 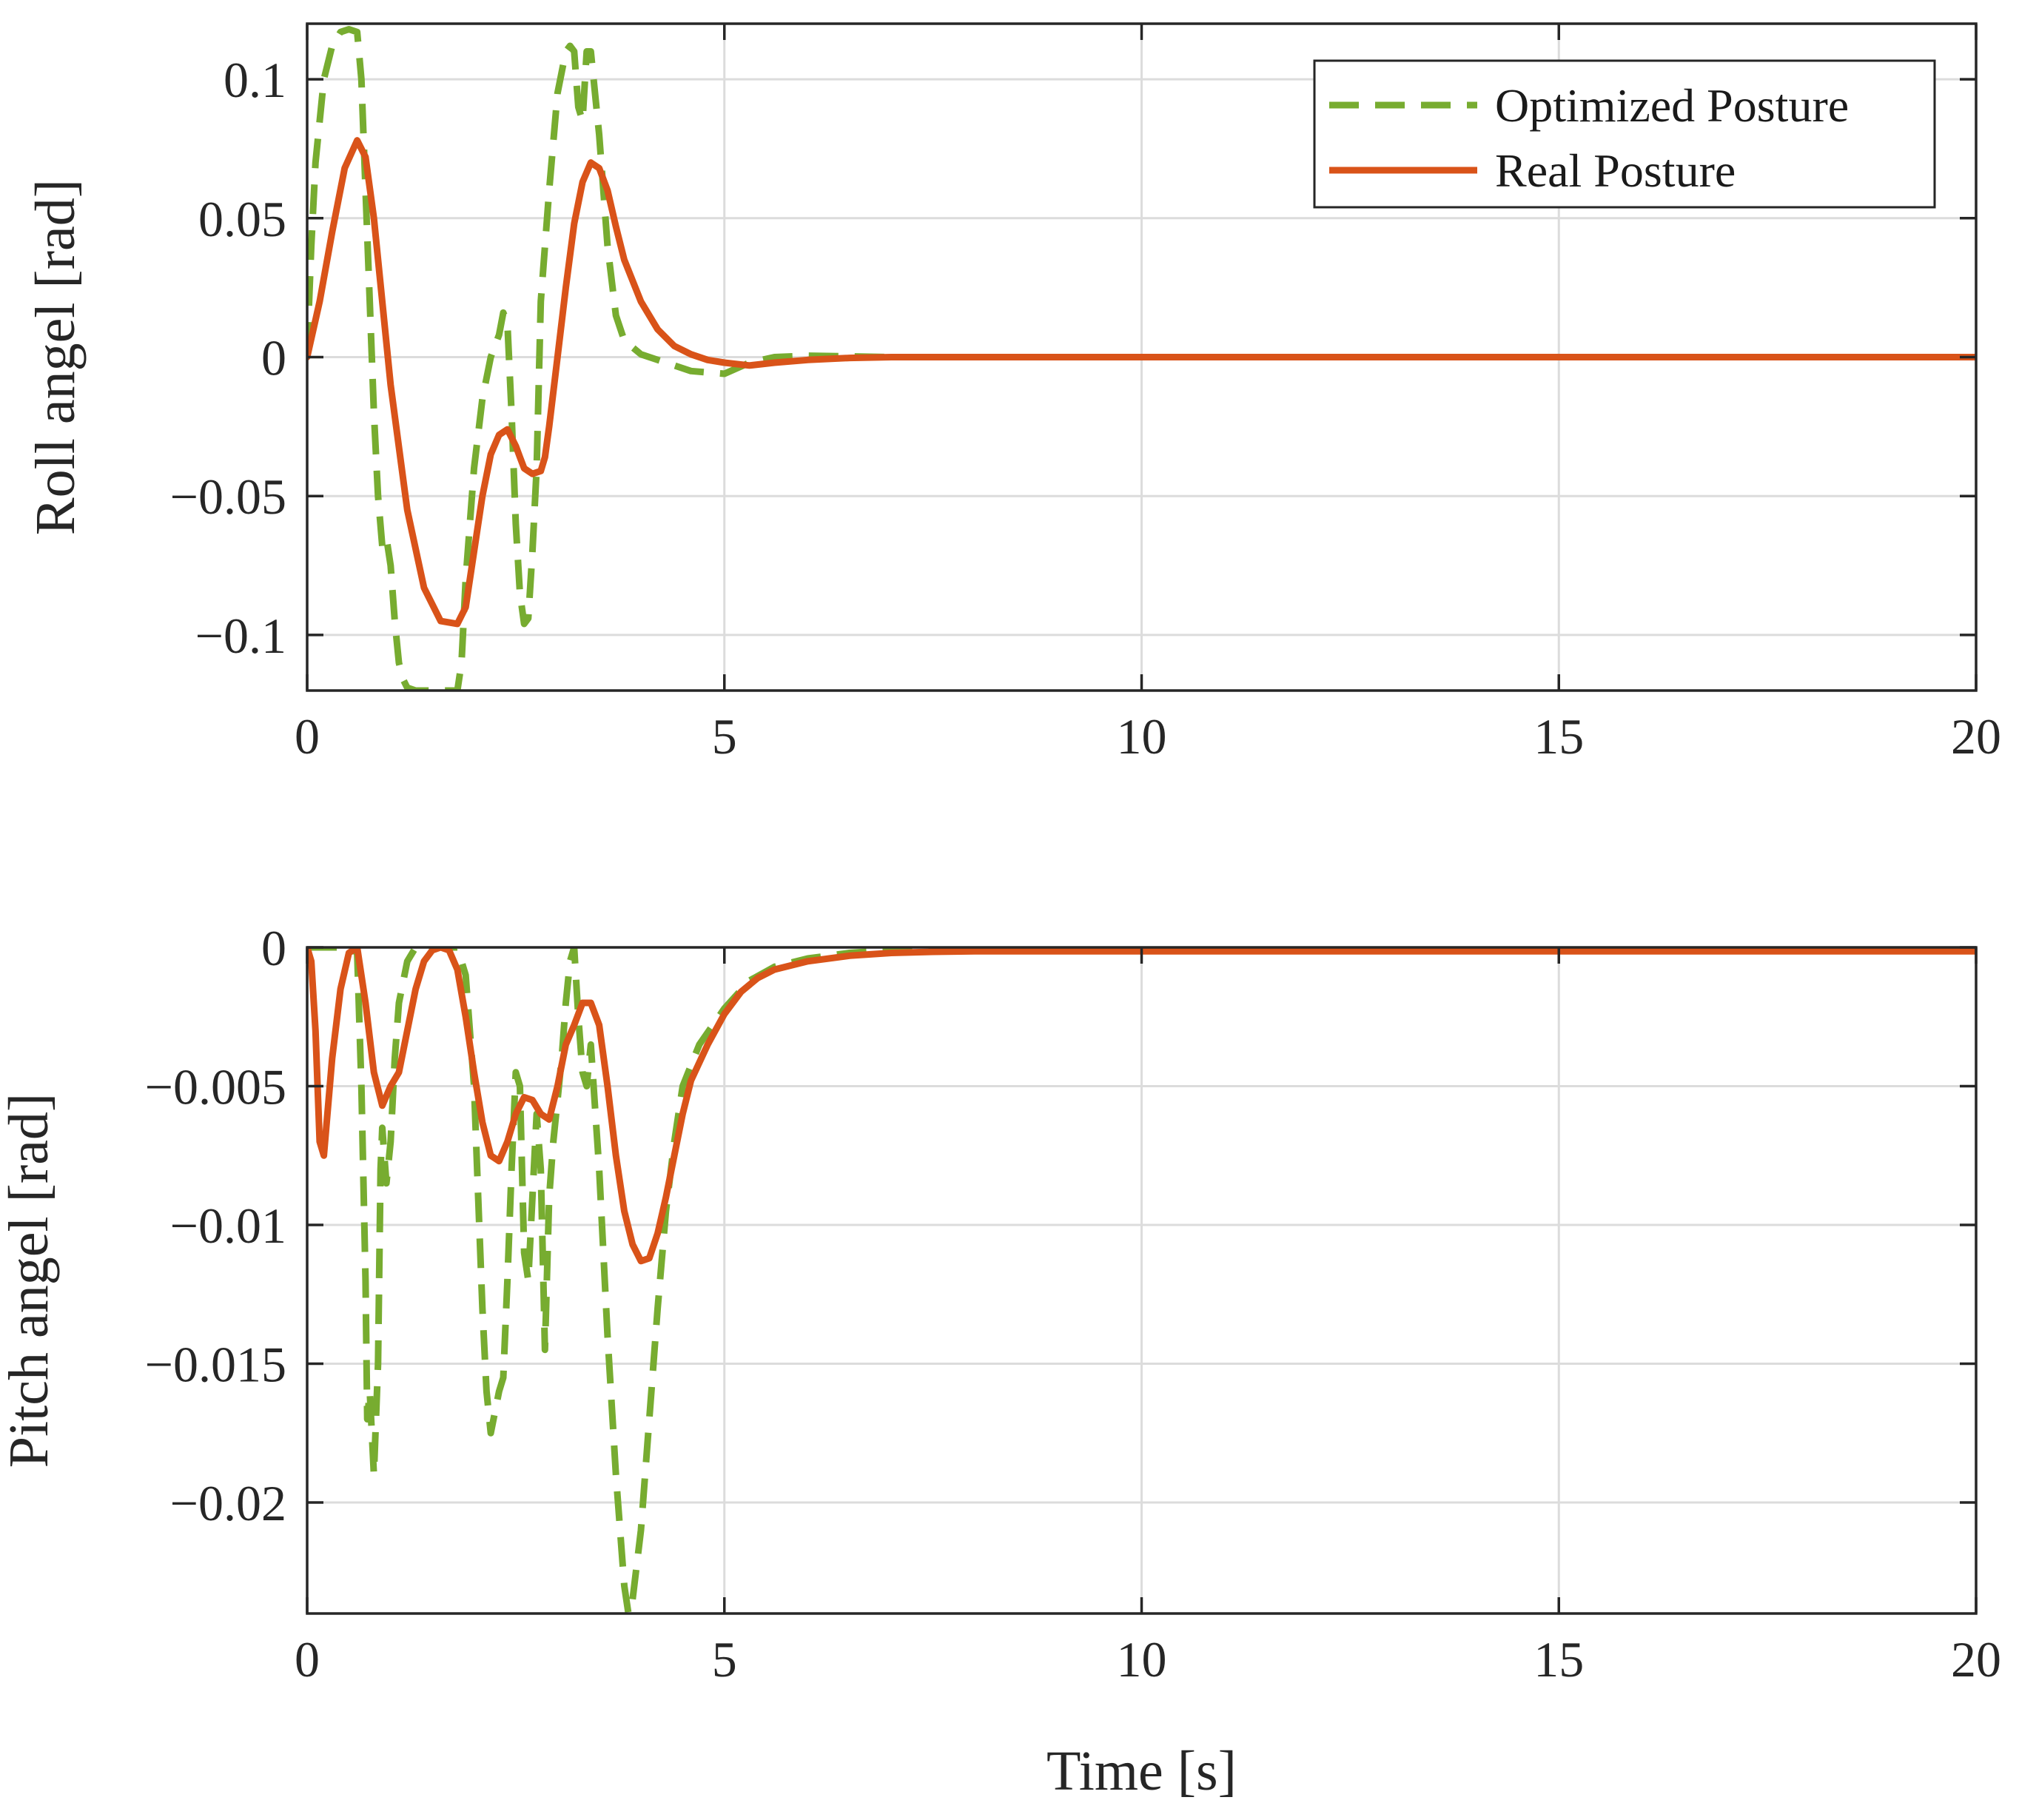 I want to click on roll-y-tick-label: −0.1, so click(x=241, y=636).